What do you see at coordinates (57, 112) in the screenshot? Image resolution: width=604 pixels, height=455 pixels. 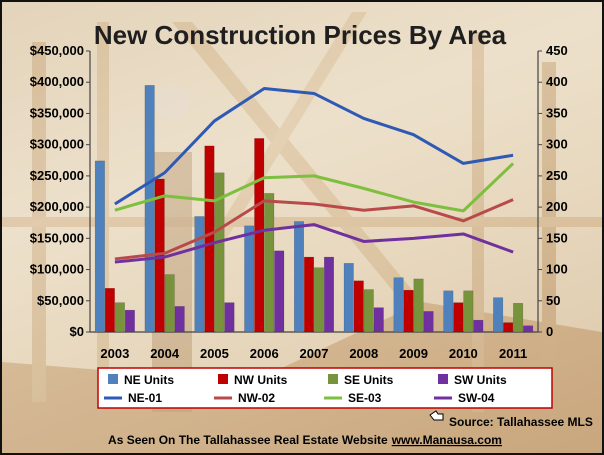 I see `left-tick-label: $350,000` at bounding box center [57, 112].